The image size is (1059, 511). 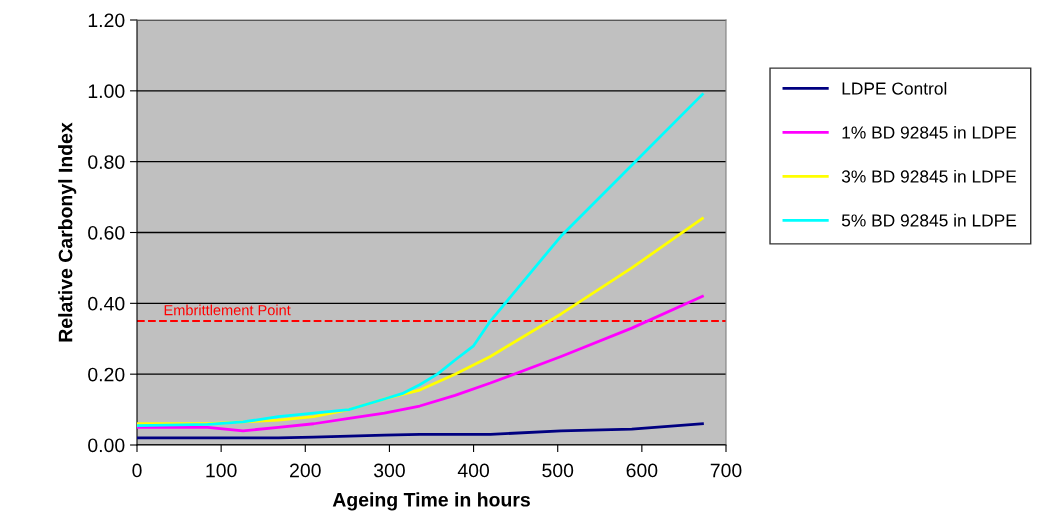 What do you see at coordinates (106, 445) in the screenshot?
I see `y-tick-label: 0.00` at bounding box center [106, 445].